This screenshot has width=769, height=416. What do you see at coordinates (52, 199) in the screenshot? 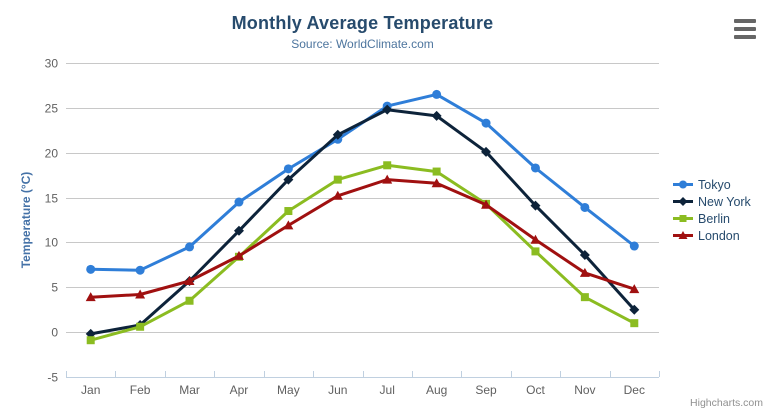
I see `y-tick-label: 15` at bounding box center [52, 199].